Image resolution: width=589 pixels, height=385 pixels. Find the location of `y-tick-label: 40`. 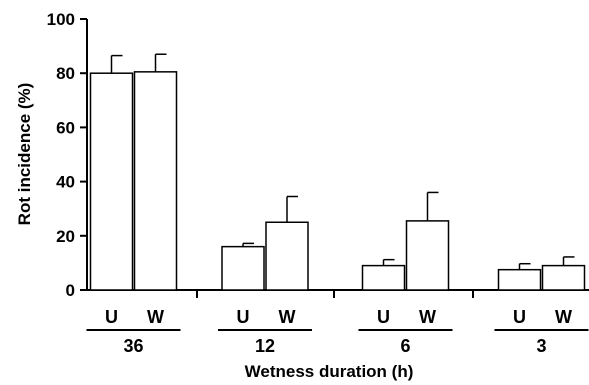

y-tick-label: 40 is located at coordinates (65, 182).